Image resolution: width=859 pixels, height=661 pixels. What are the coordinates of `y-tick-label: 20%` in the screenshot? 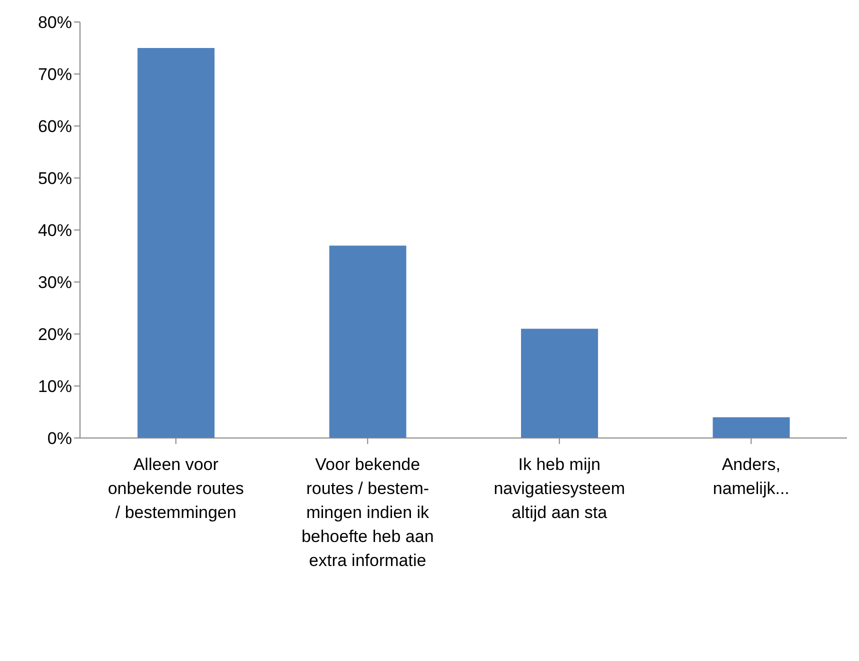 It's located at (55, 334).